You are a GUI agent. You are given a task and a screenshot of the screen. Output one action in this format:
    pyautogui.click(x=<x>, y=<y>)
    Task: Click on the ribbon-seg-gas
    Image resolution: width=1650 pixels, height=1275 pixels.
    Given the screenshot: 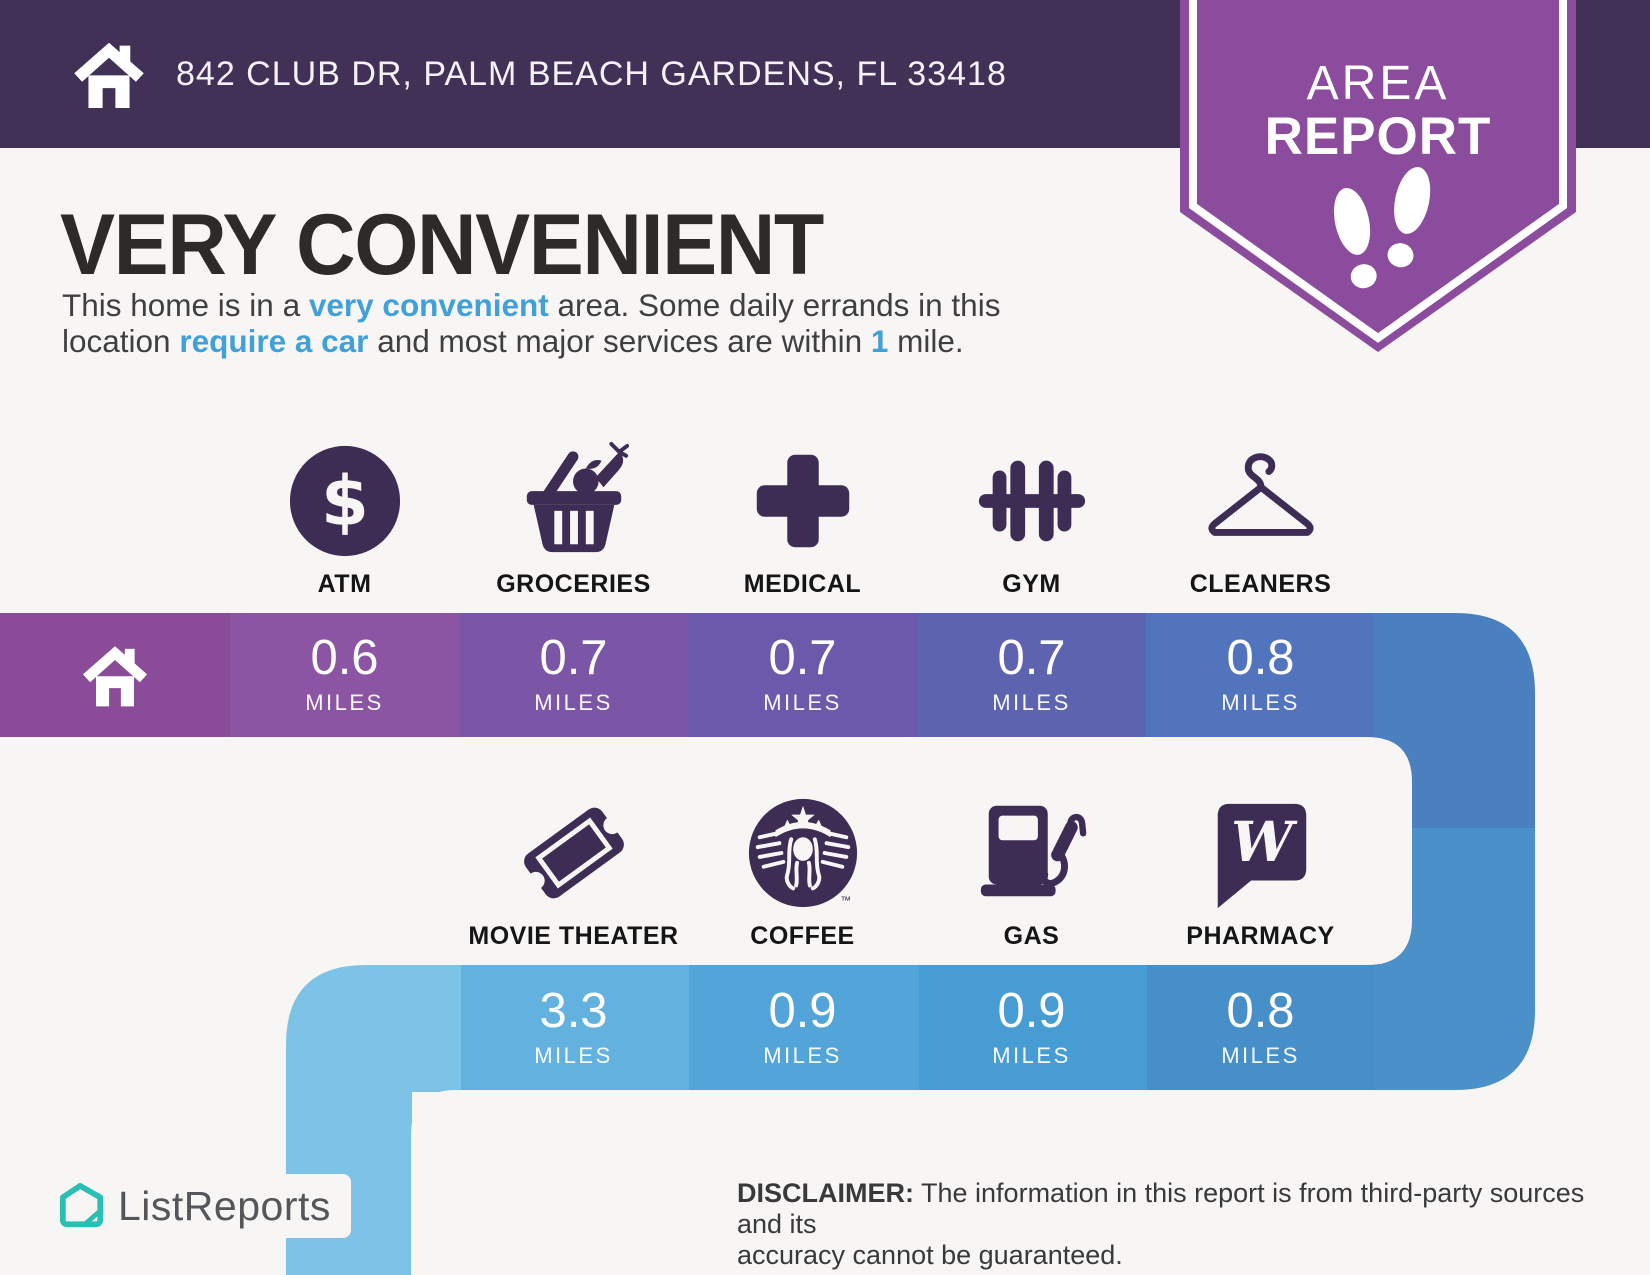 What is the action you would take?
    pyautogui.click(x=1032, y=1028)
    